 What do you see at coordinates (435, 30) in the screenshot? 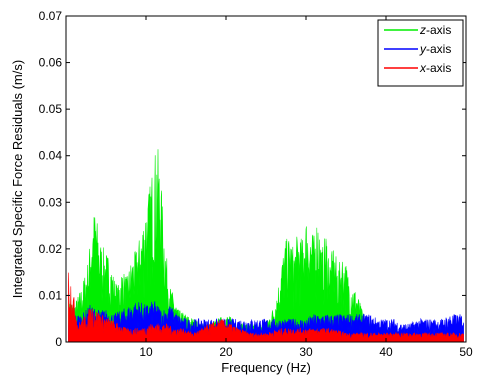
I see `legend-label: z-axis` at bounding box center [435, 30].